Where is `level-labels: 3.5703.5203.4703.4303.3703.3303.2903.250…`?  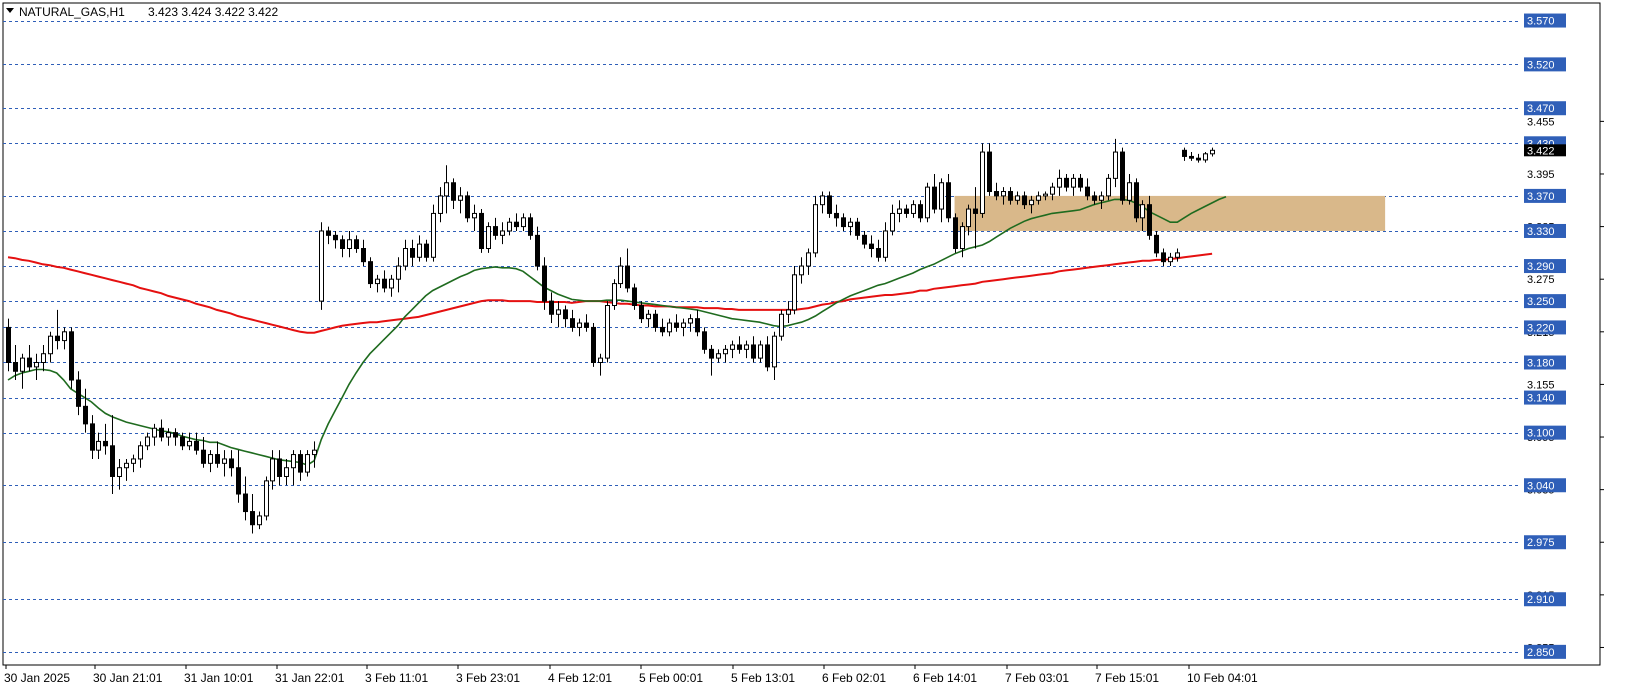
level-labels: 3.5703.5203.4703.4303.3703.3303.2903.250… is located at coordinates (1545, 336).